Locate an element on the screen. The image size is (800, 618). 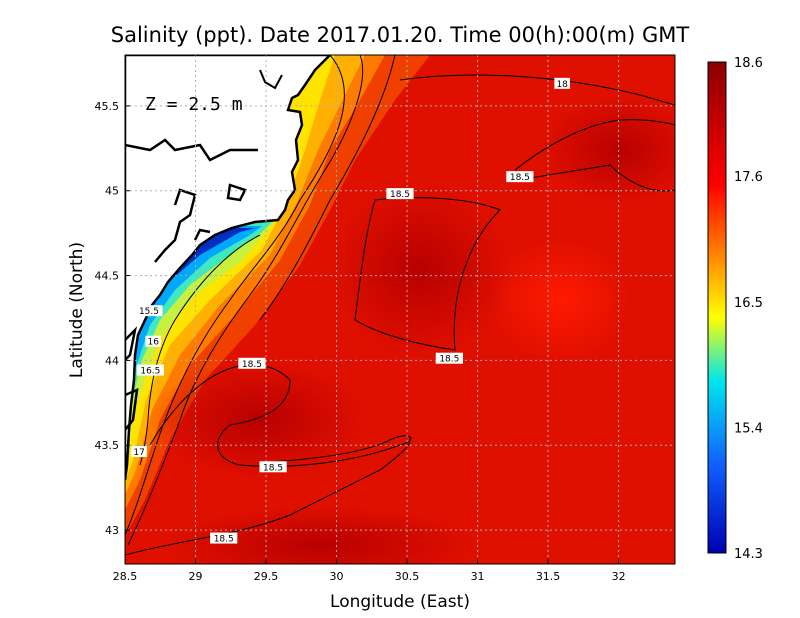
x-axis-label: Longitude (East) is located at coordinates (400, 602).